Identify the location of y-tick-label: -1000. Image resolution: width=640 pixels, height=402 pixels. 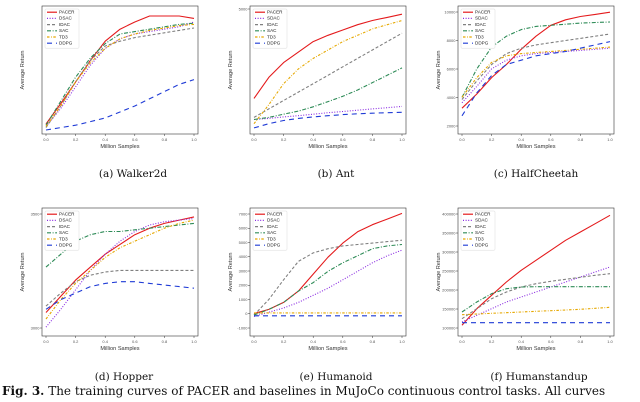
(242, 327).